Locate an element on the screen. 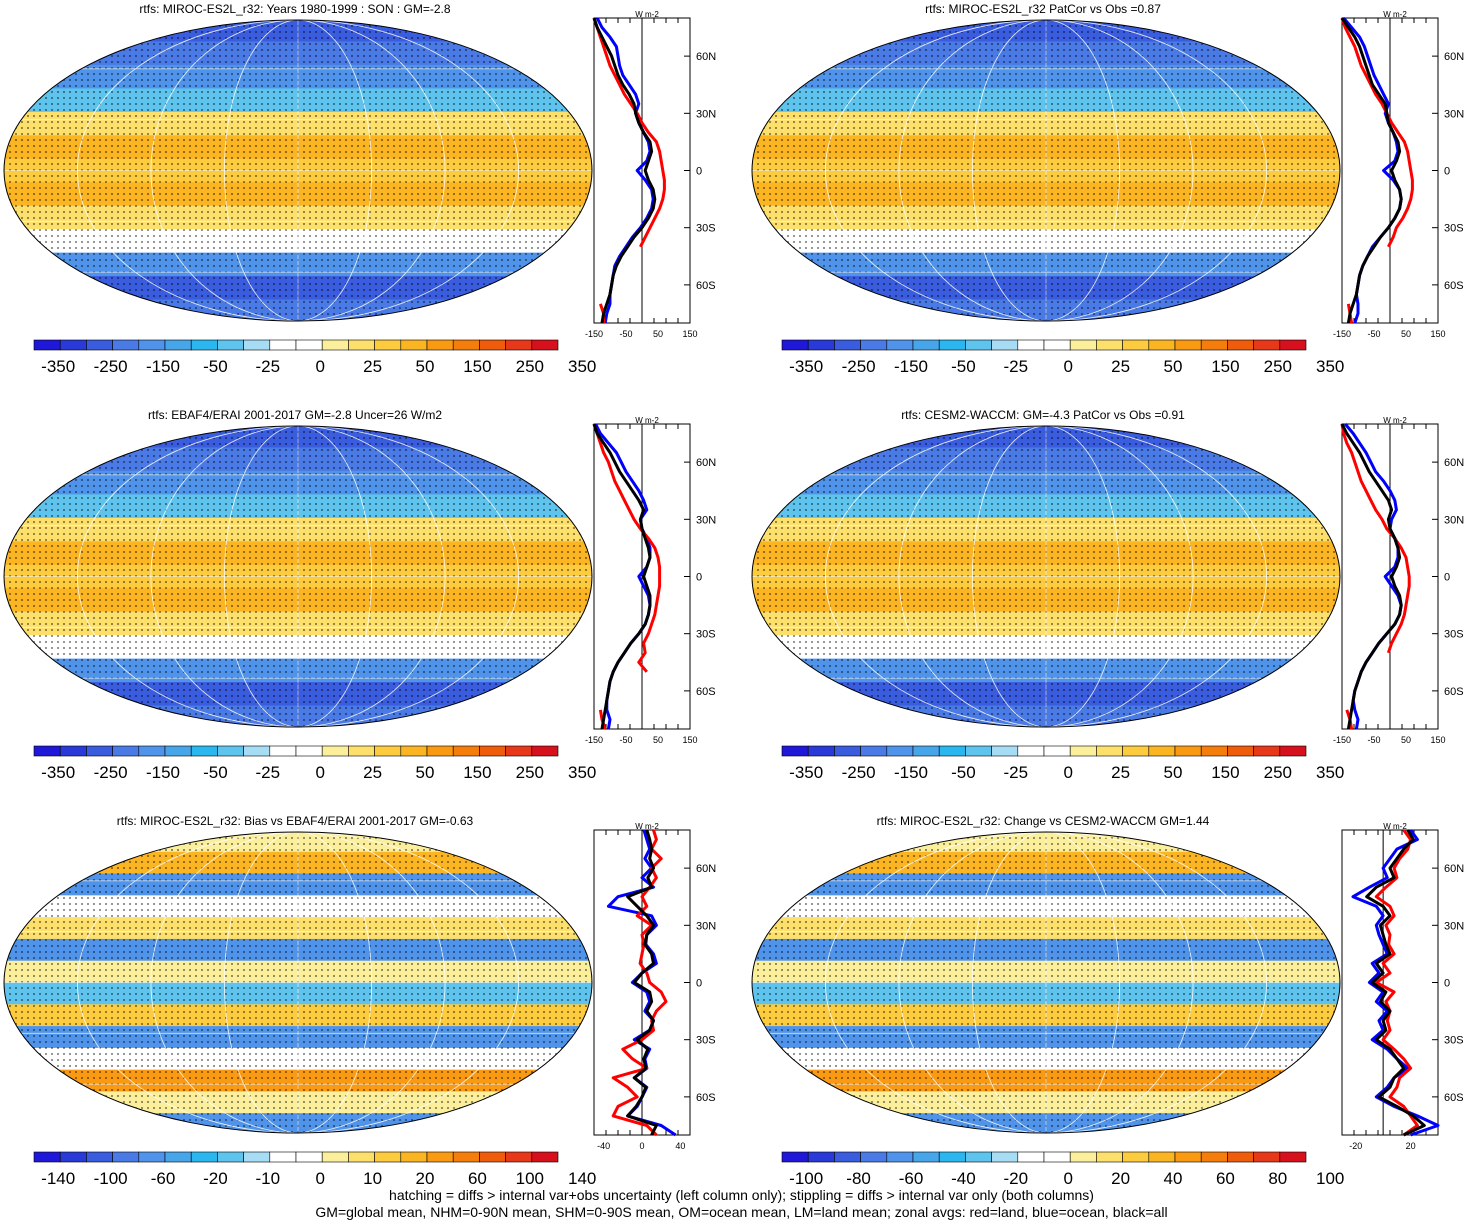  colorbar-label: 140 is located at coordinates (582, 1178).